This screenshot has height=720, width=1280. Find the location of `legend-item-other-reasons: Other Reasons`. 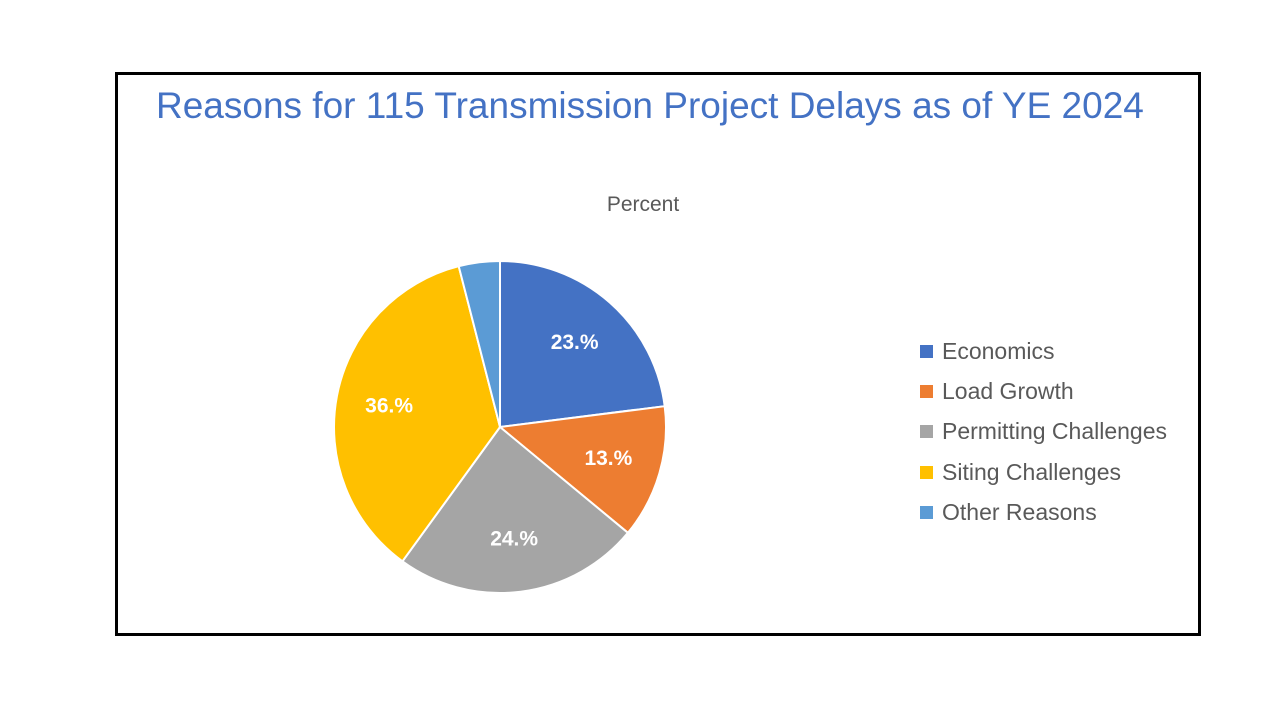

legend-item-other-reasons: Other Reasons is located at coordinates (1043, 512).